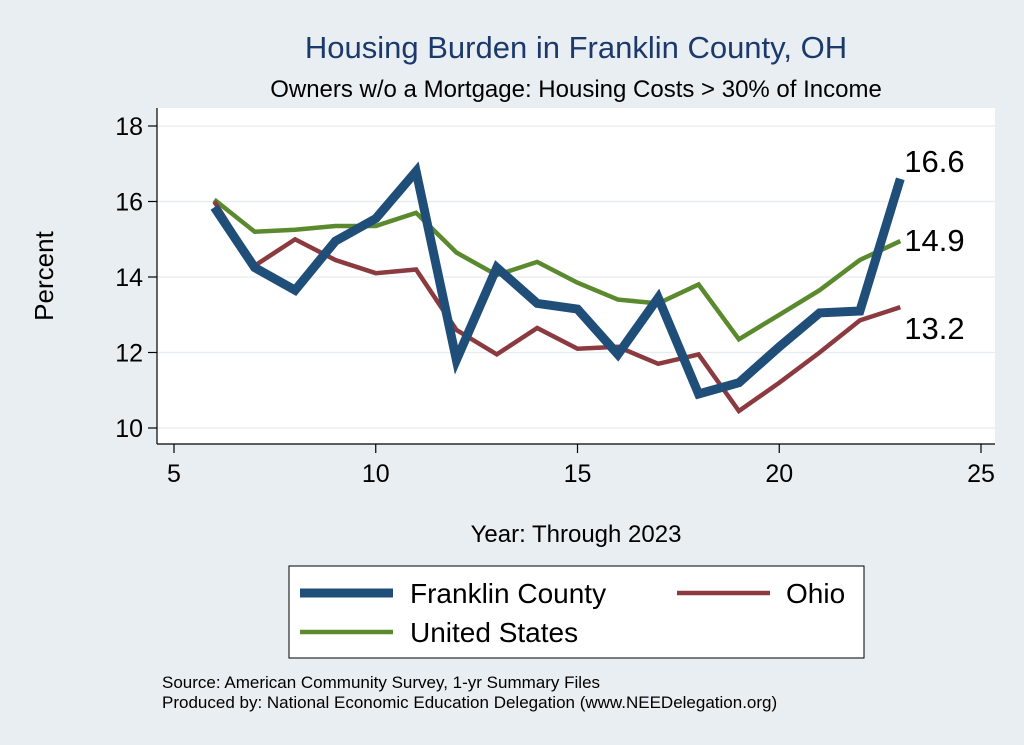 This screenshot has width=1024, height=745. I want to click on legend-box, so click(576, 612).